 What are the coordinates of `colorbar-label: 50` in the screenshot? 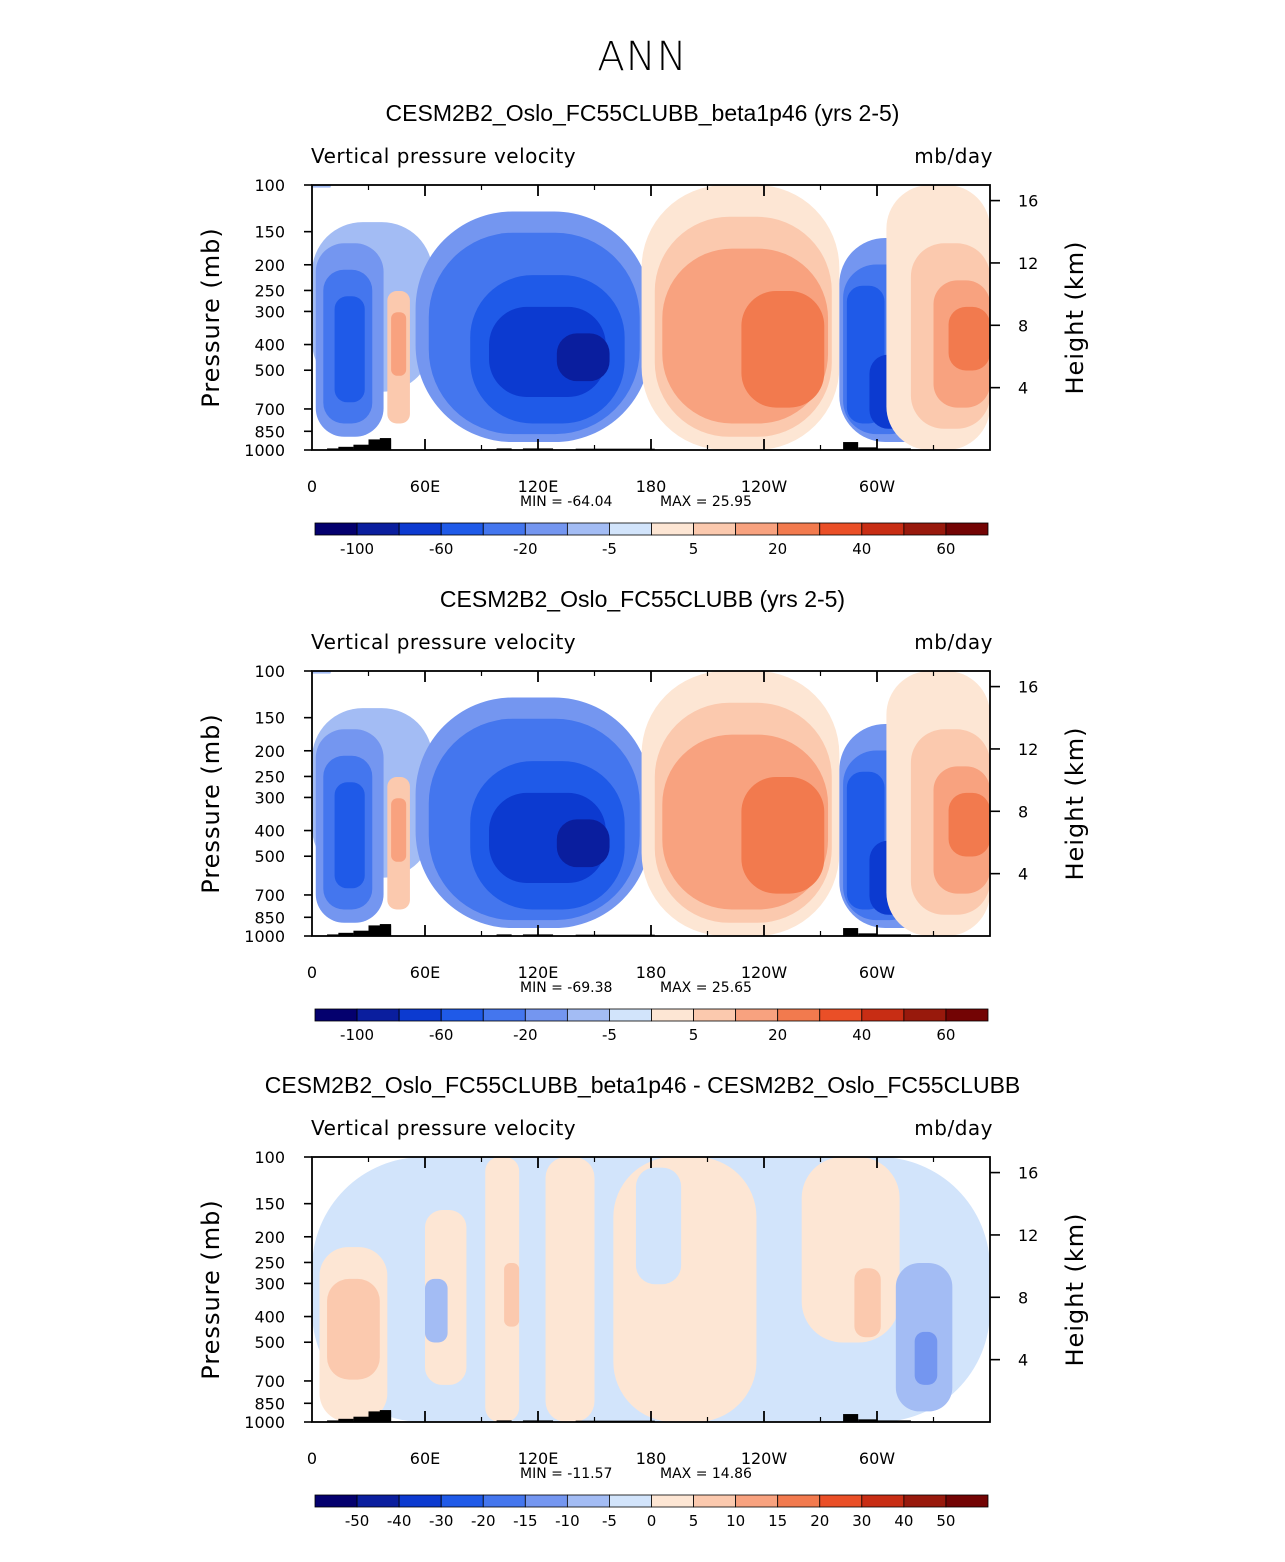 It's located at (945, 1521).